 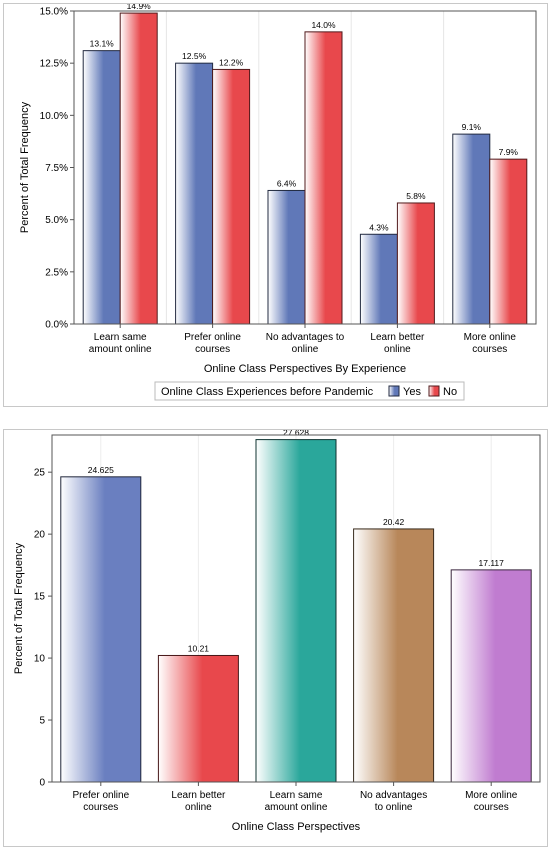 I want to click on y-tick-label: 15, so click(x=40, y=597).